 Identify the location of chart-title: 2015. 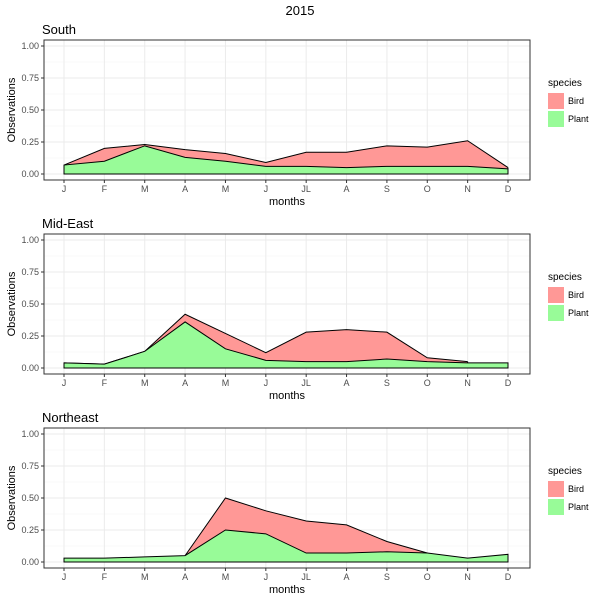
(300, 10).